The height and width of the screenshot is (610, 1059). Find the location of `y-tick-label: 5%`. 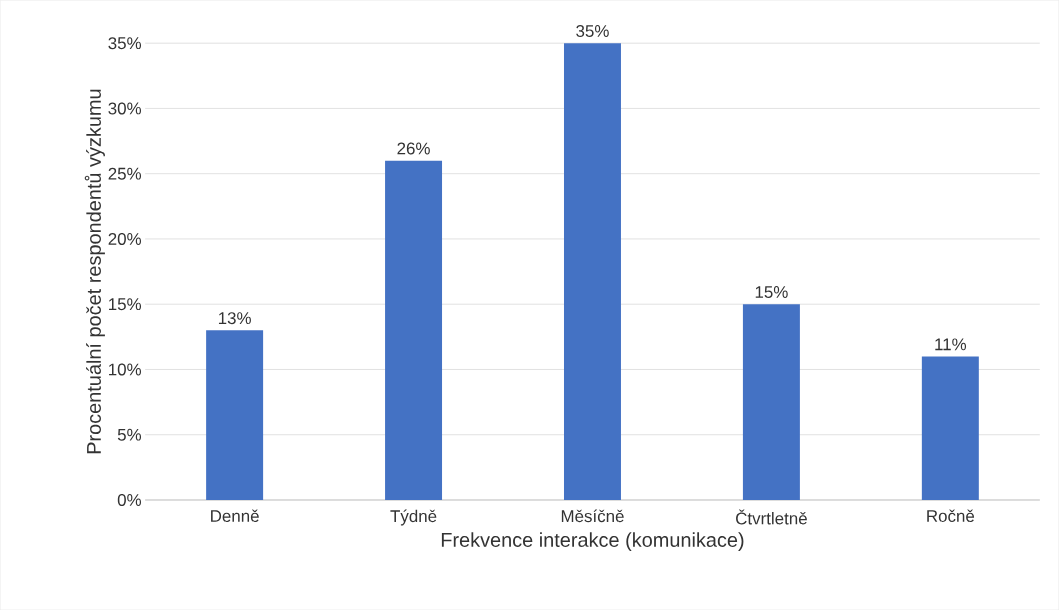

y-tick-label: 5% is located at coordinates (129, 434).